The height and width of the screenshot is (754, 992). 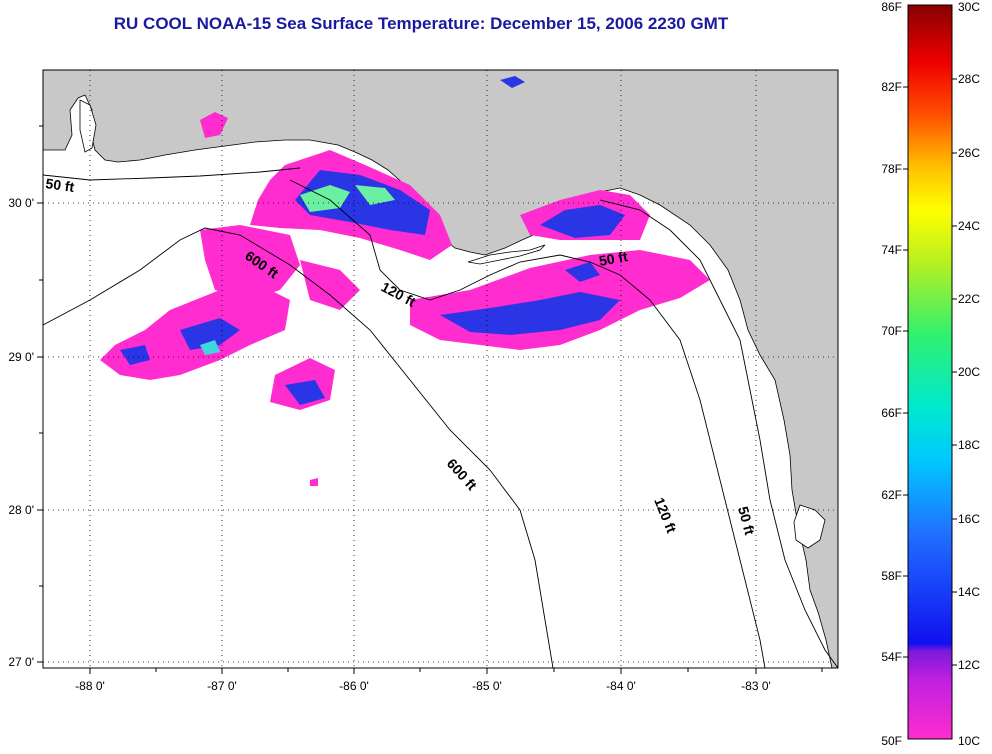 What do you see at coordinates (891, 87) in the screenshot?
I see `colorbar-f-label: 82F` at bounding box center [891, 87].